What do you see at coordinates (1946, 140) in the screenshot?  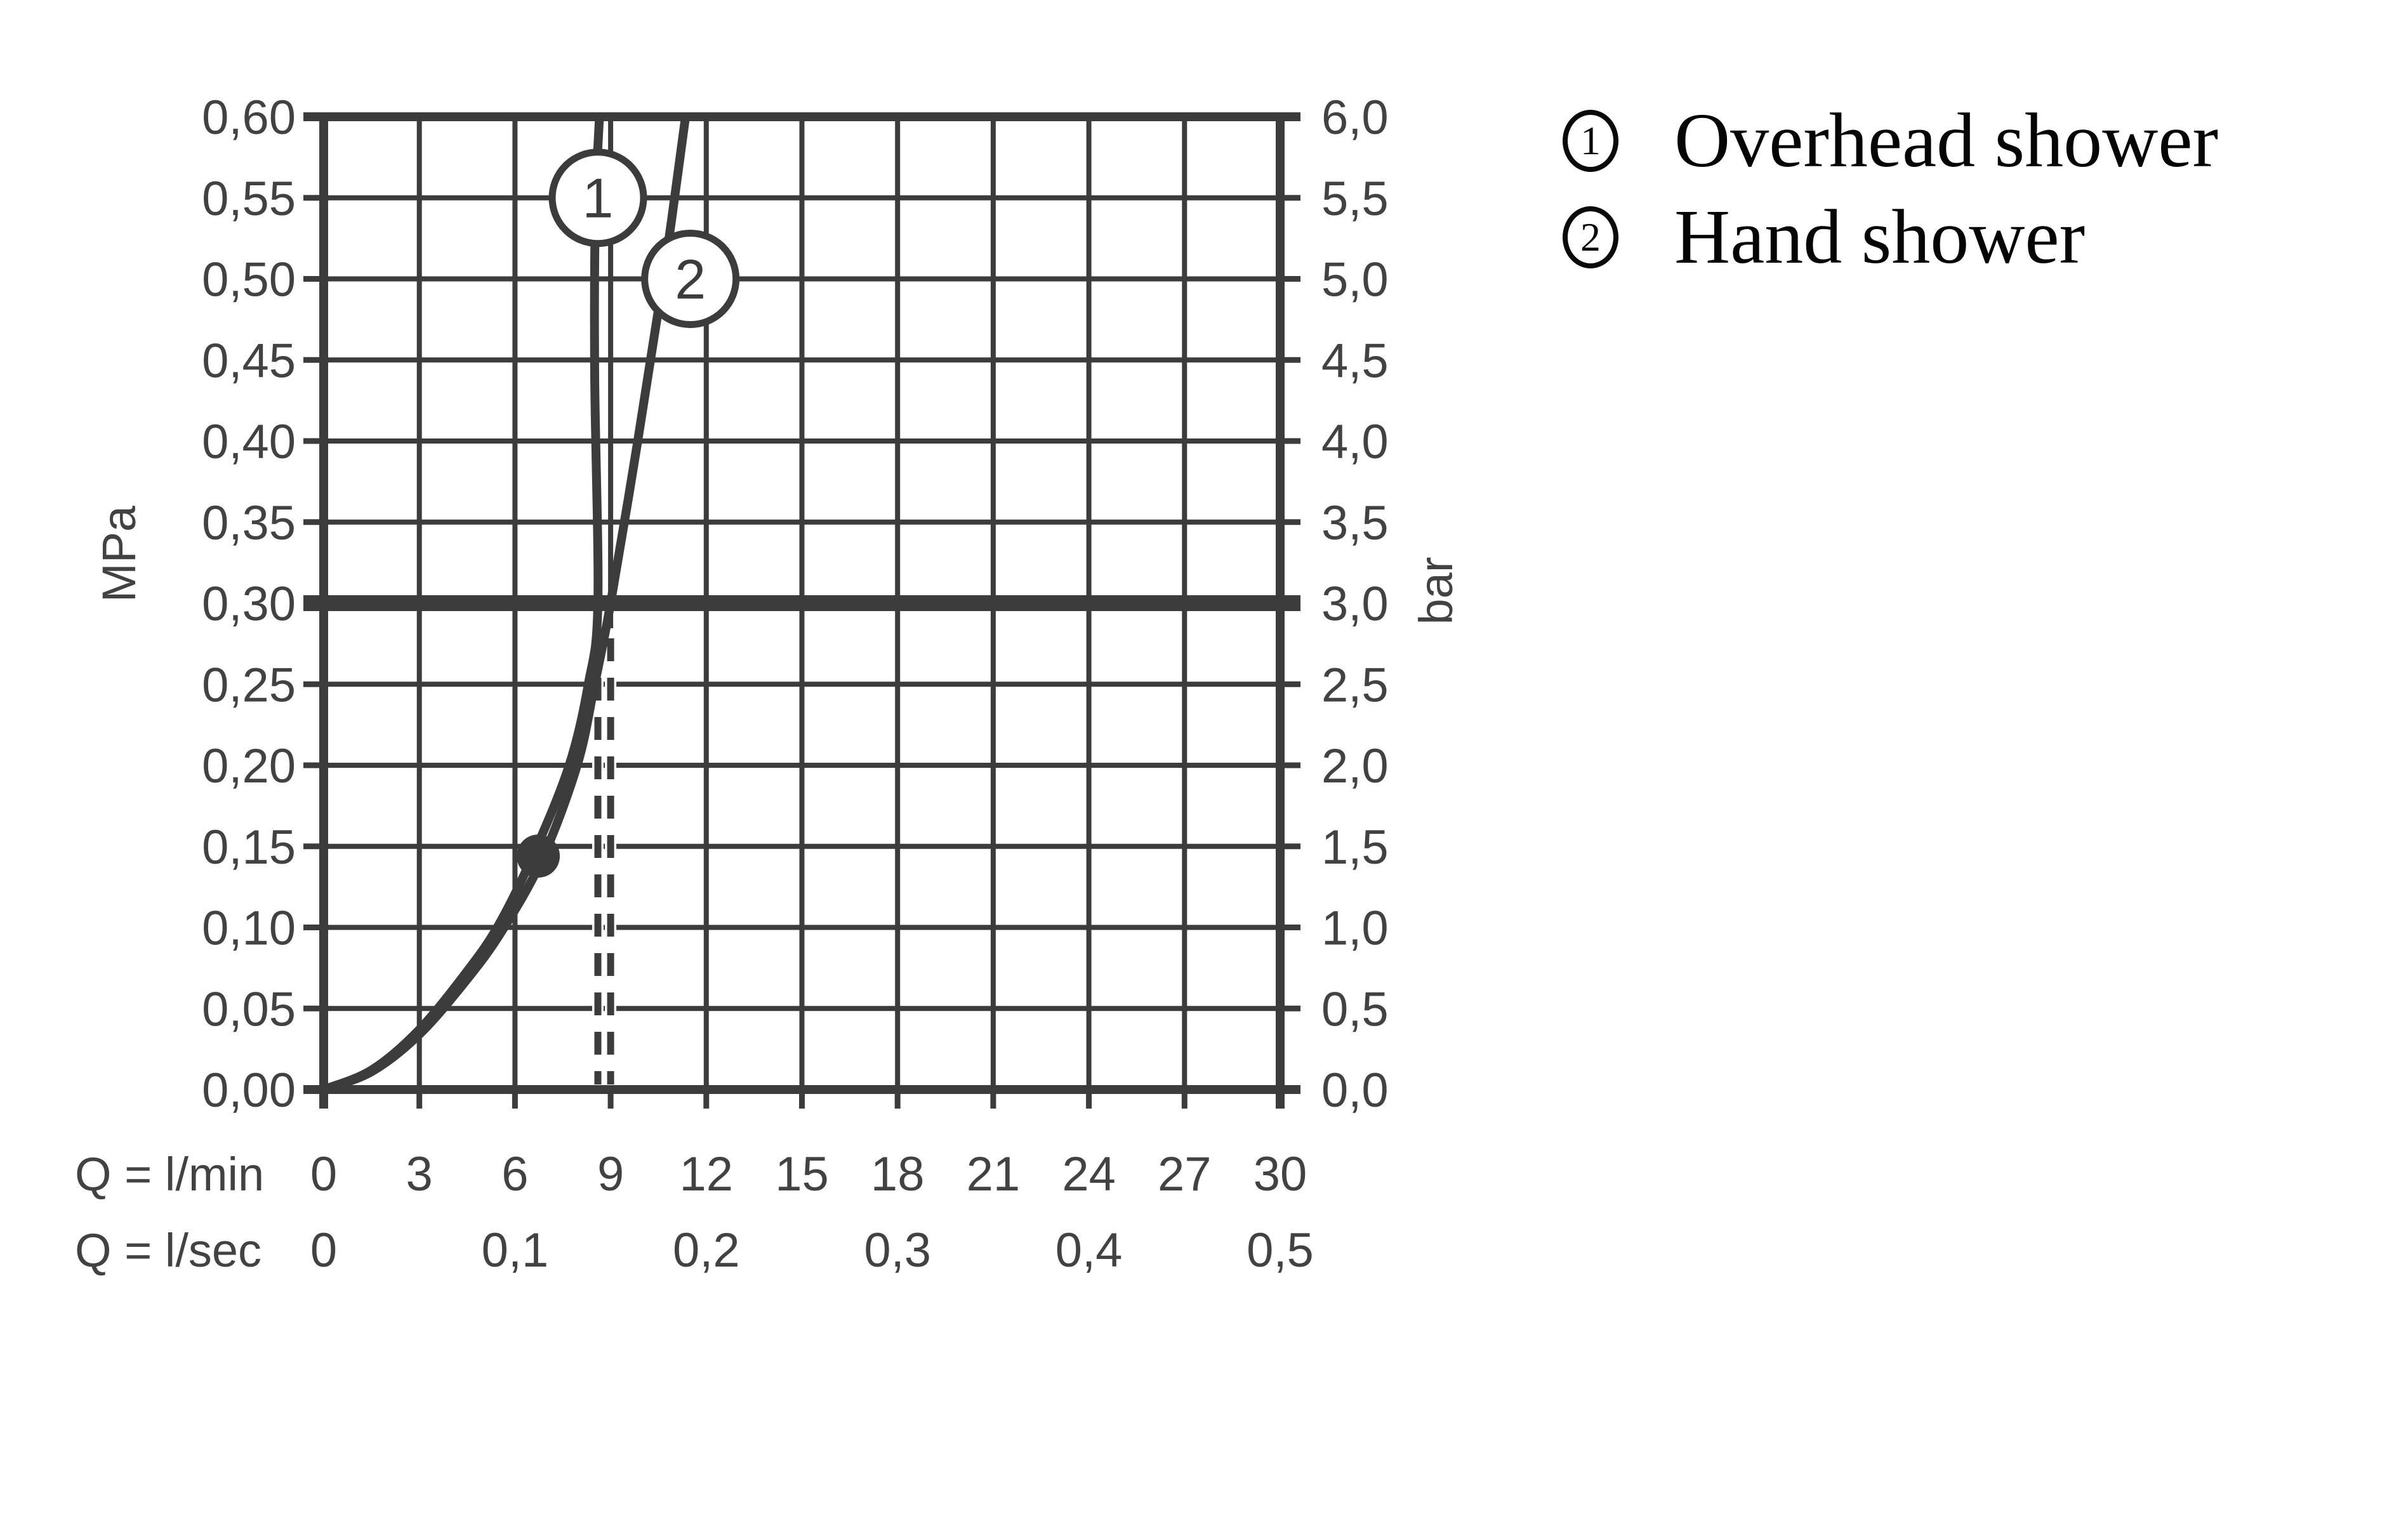 I see `legend-label-overhead-shower: Overhead shower` at bounding box center [1946, 140].